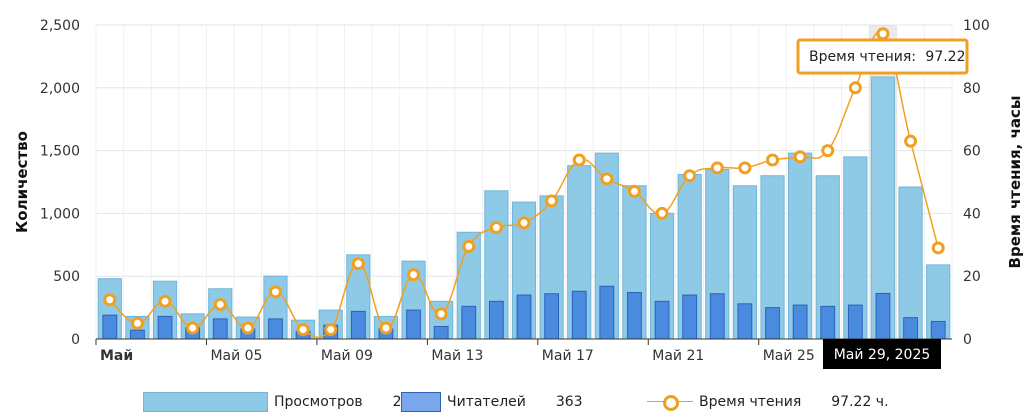 The height and width of the screenshot is (420, 1033). What do you see at coordinates (910, 263) in the screenshot?
I see `views-bar` at bounding box center [910, 263].